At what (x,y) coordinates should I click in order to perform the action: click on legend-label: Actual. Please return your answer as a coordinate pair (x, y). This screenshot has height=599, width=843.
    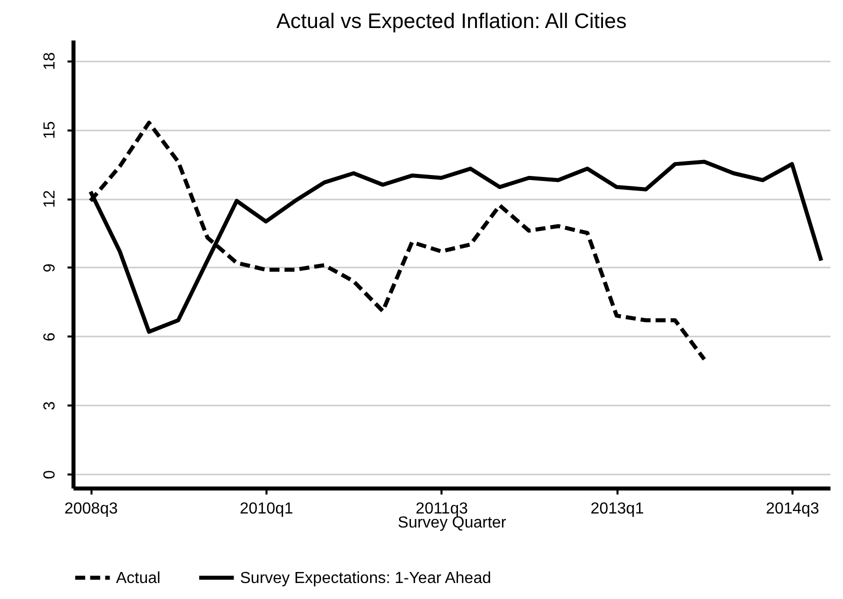
    Looking at the image, I should click on (138, 578).